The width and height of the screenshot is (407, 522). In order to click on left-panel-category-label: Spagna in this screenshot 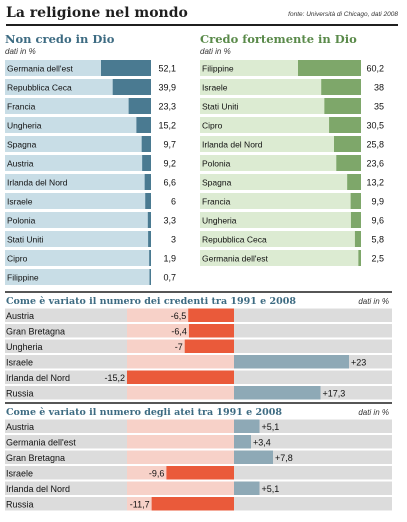, I will do `click(22, 145)`.